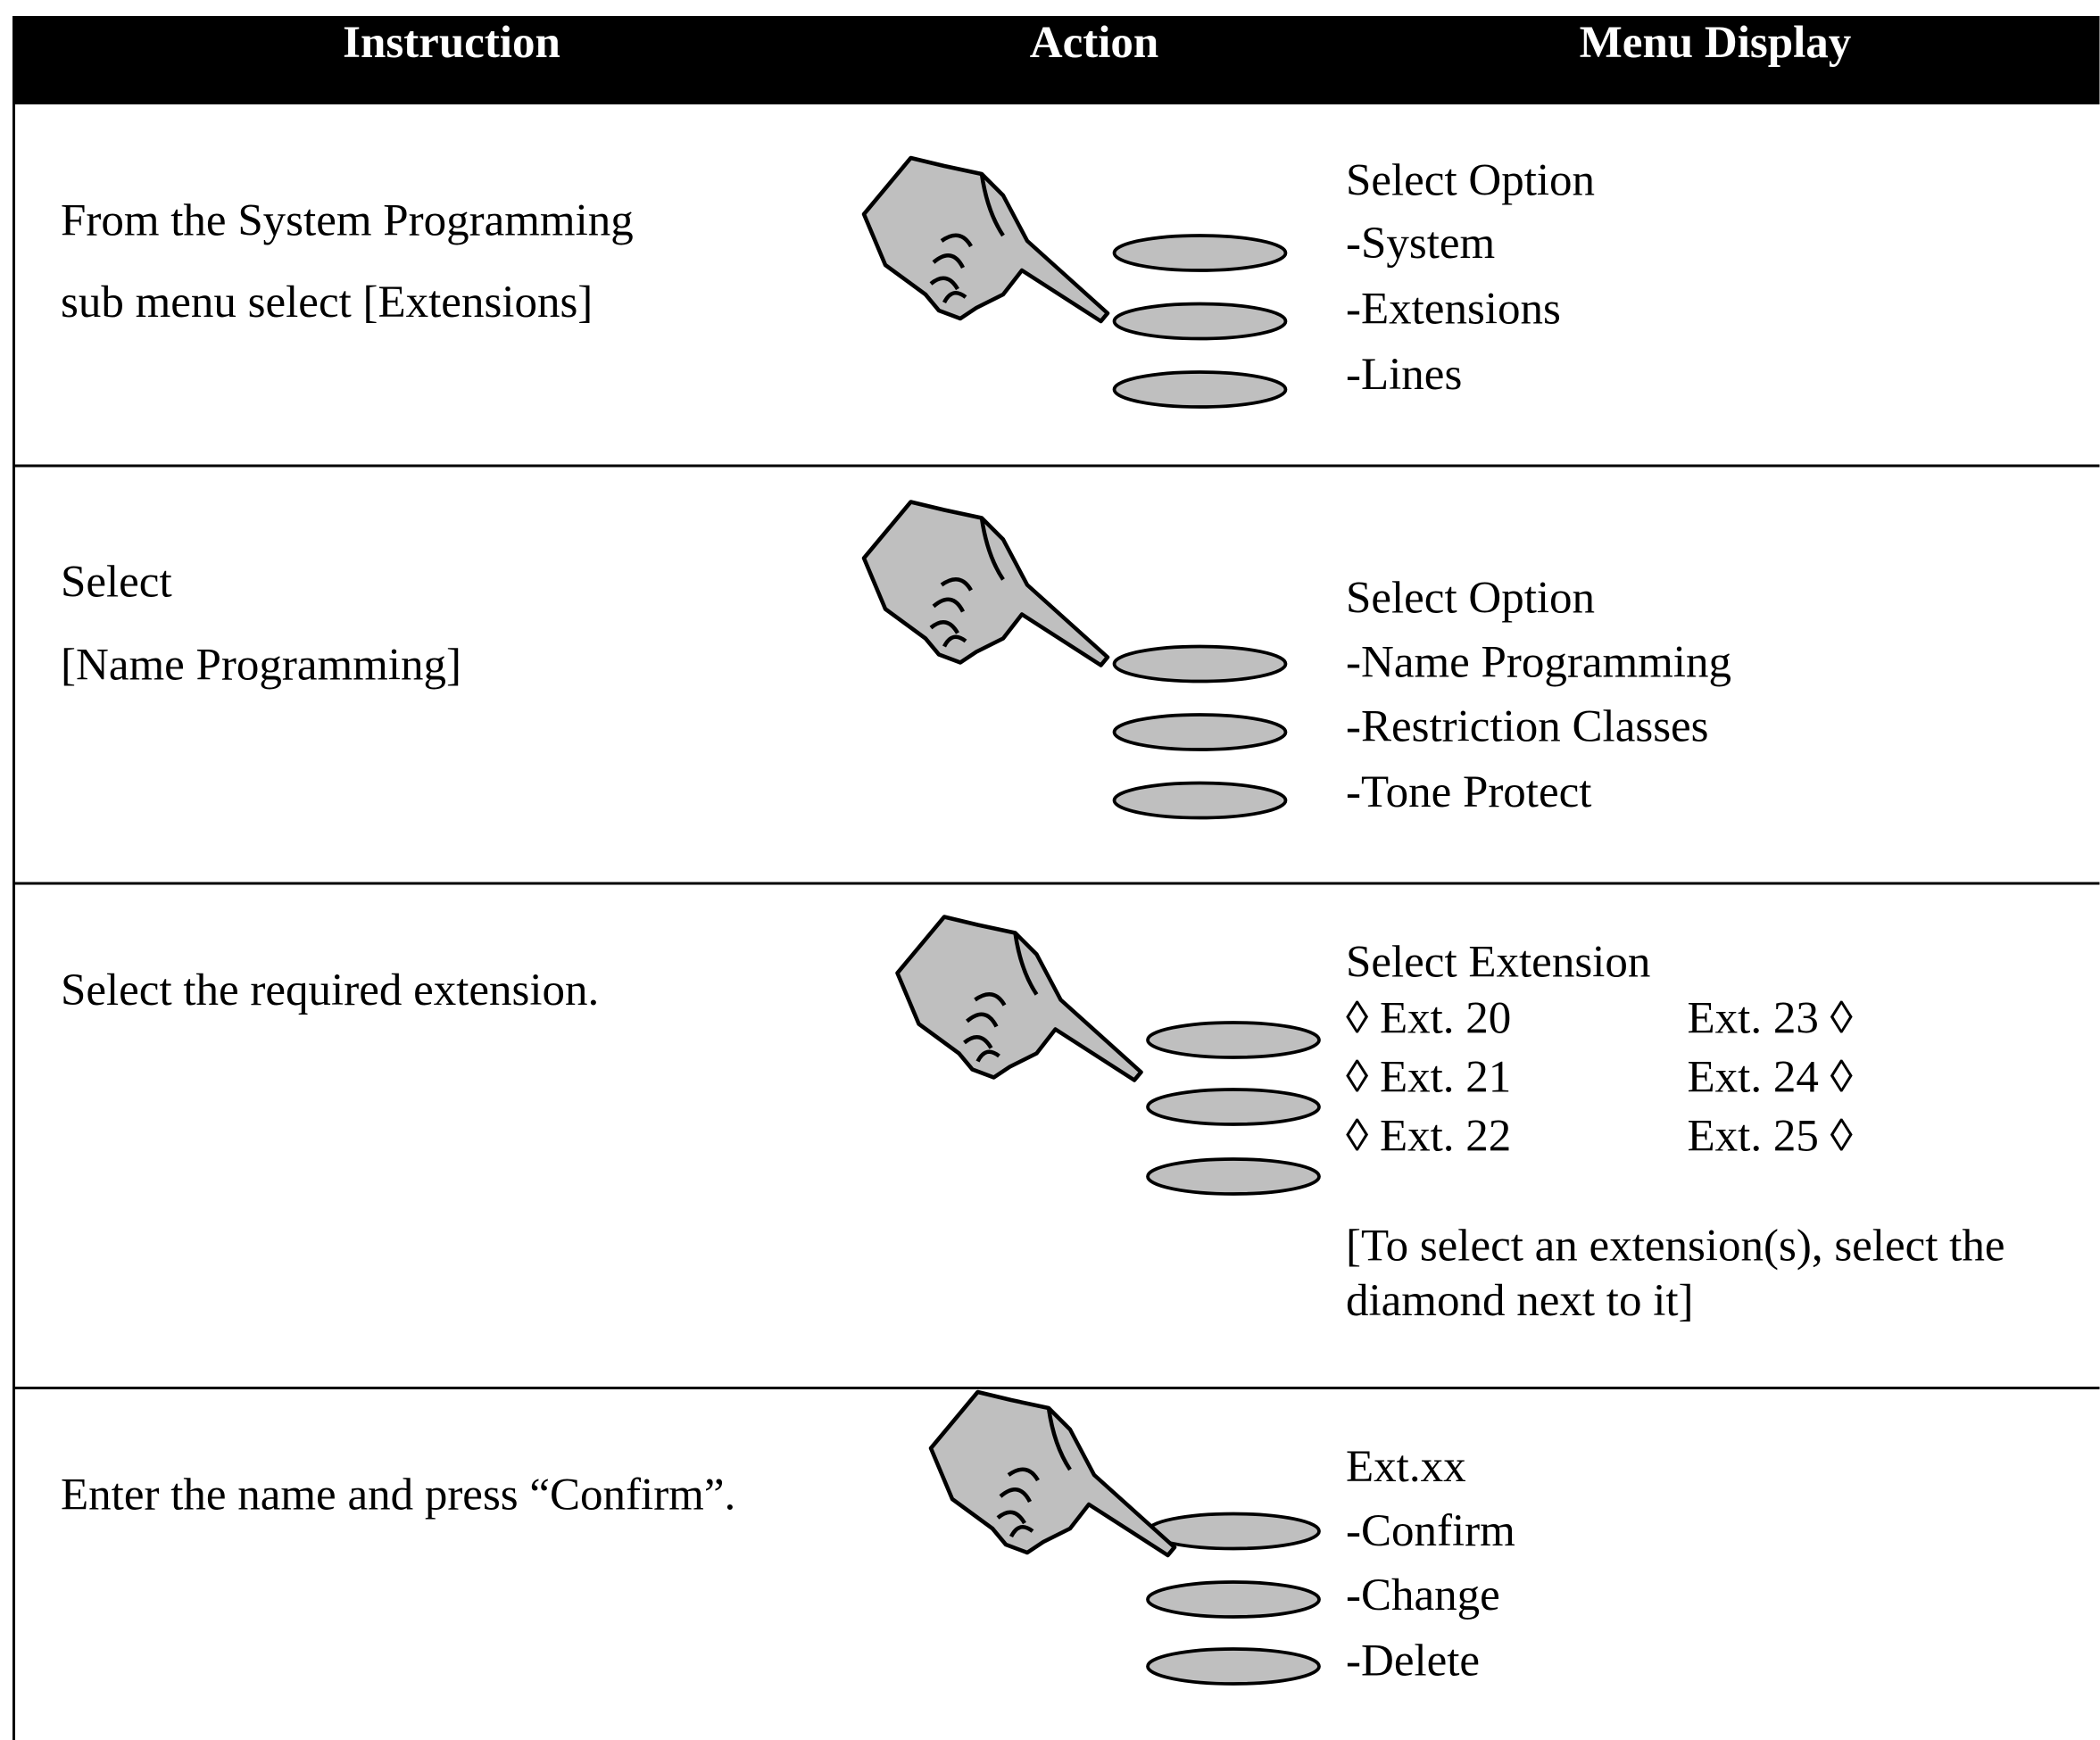 The width and height of the screenshot is (2100, 1740). Describe the element at coordinates (1423, 1595) in the screenshot. I see `menu-text: -Change` at that location.